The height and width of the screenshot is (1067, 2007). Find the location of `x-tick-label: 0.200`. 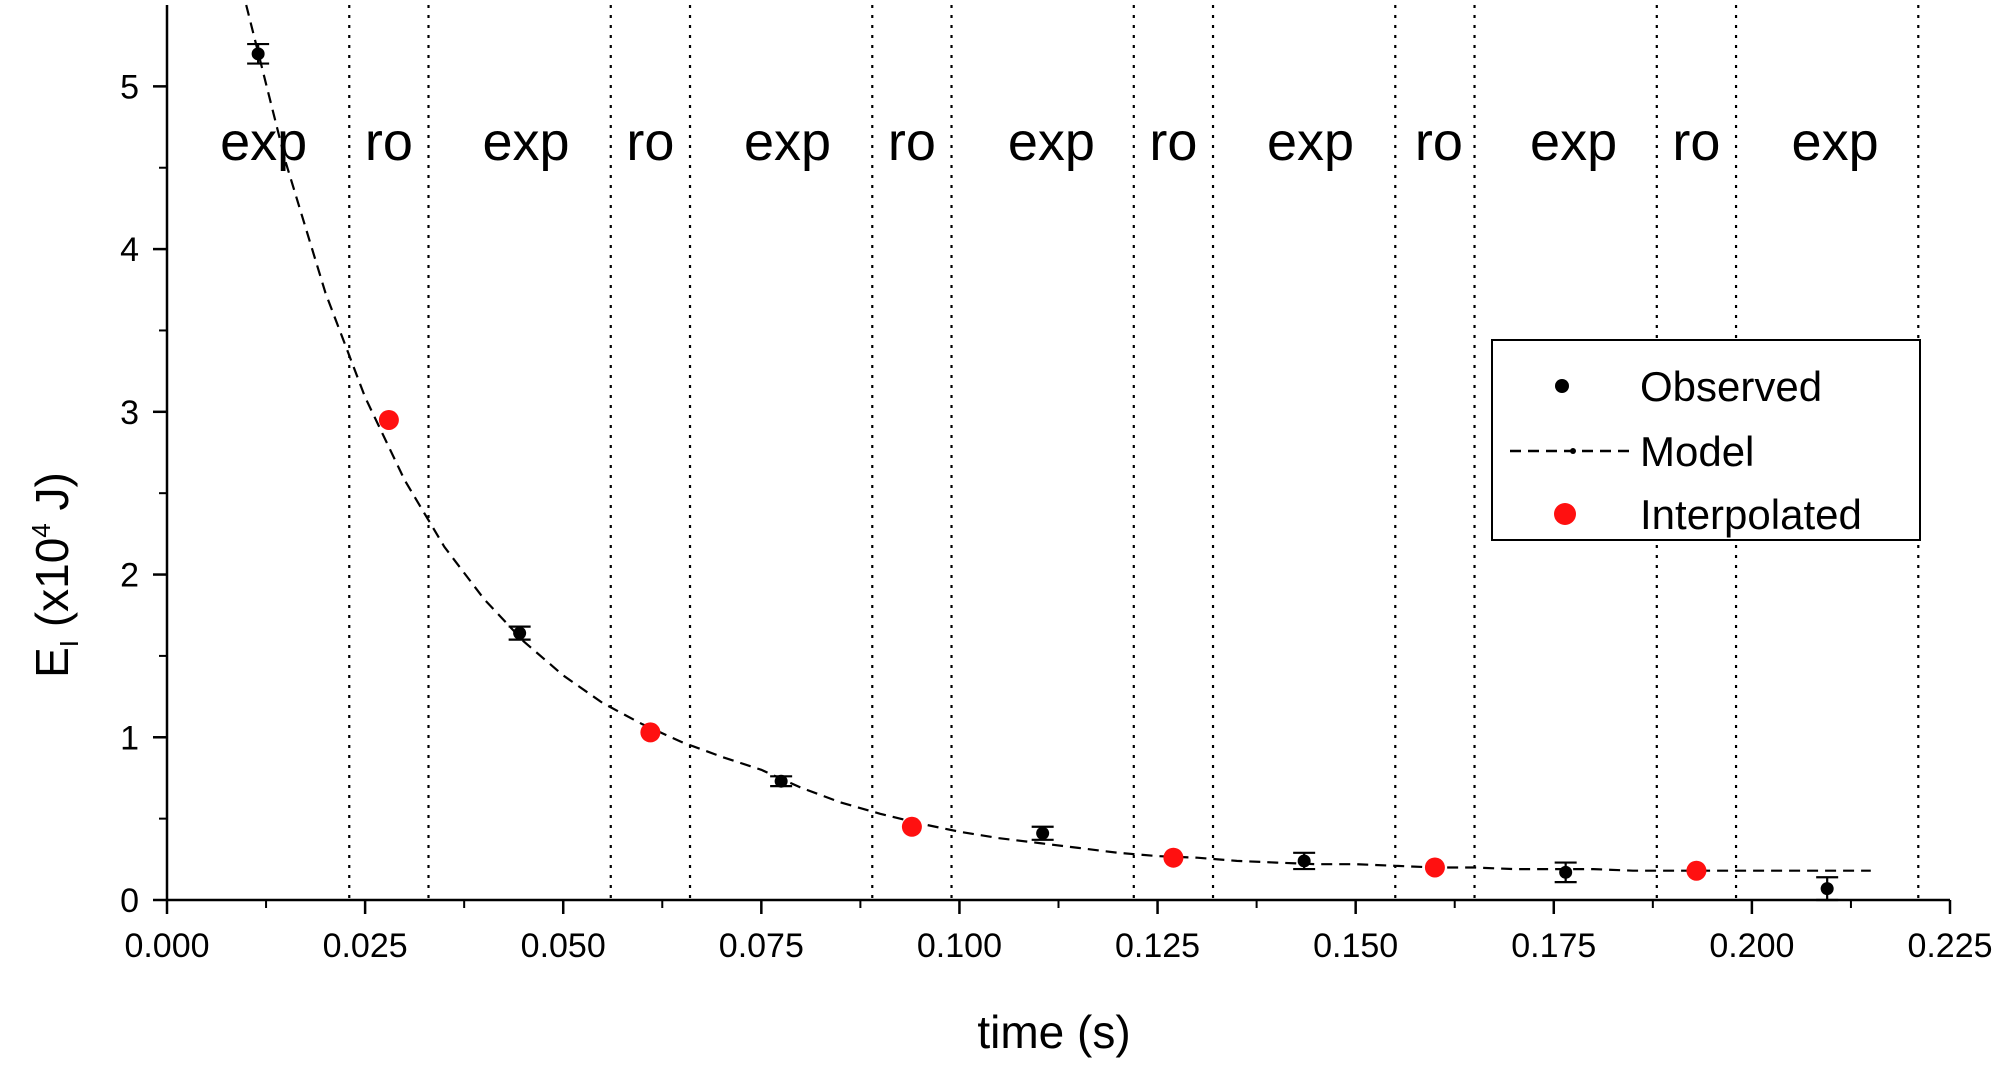

x-tick-label: 0.200 is located at coordinates (1751, 946).